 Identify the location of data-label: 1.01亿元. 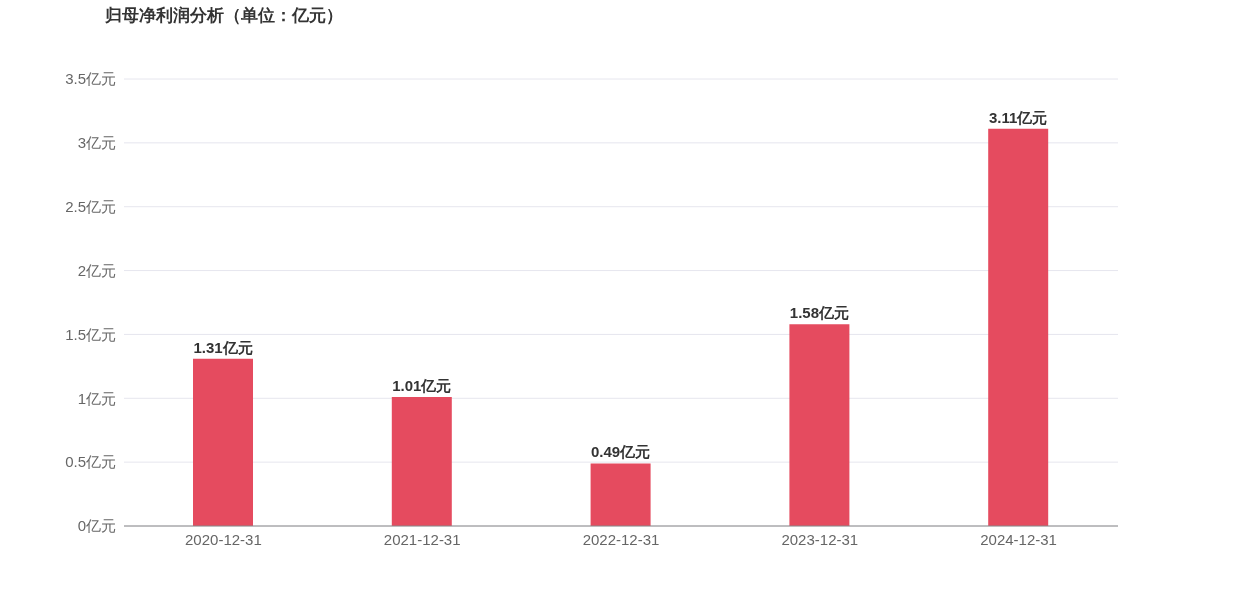
(422, 386).